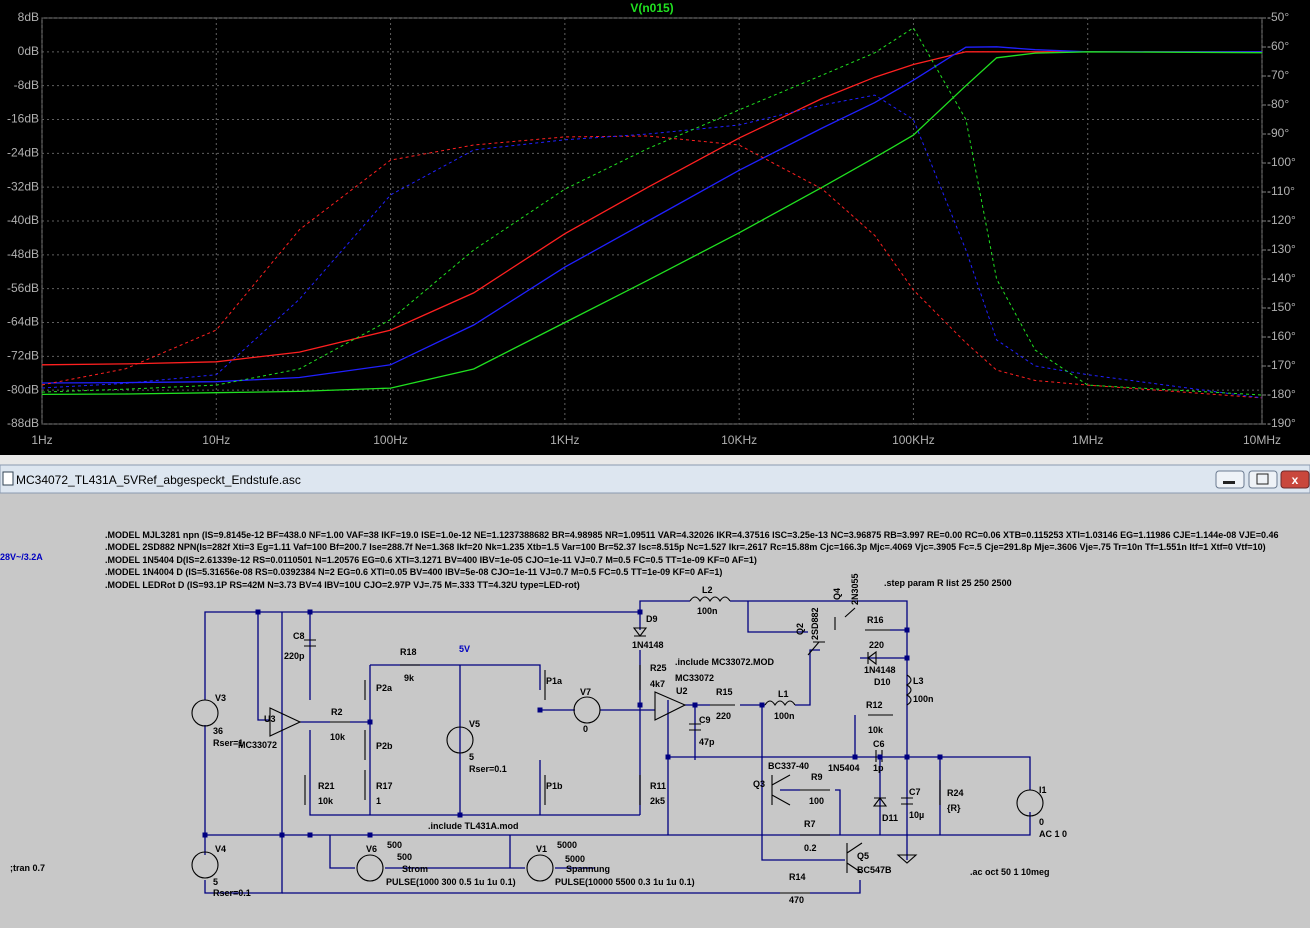  What do you see at coordinates (23, 389) in the screenshot?
I see `y-tick-label: -80dB` at bounding box center [23, 389].